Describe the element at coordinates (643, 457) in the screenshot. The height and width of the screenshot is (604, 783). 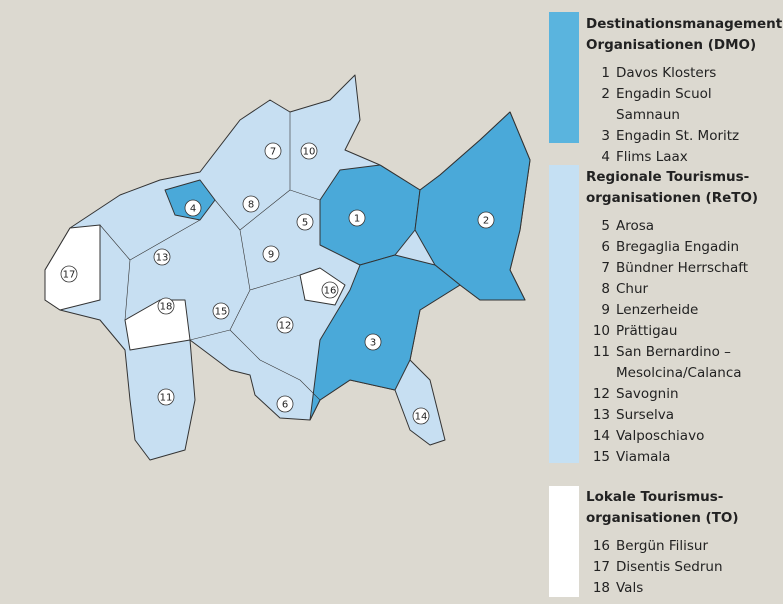
I see `legend-name: Viamala` at that location.